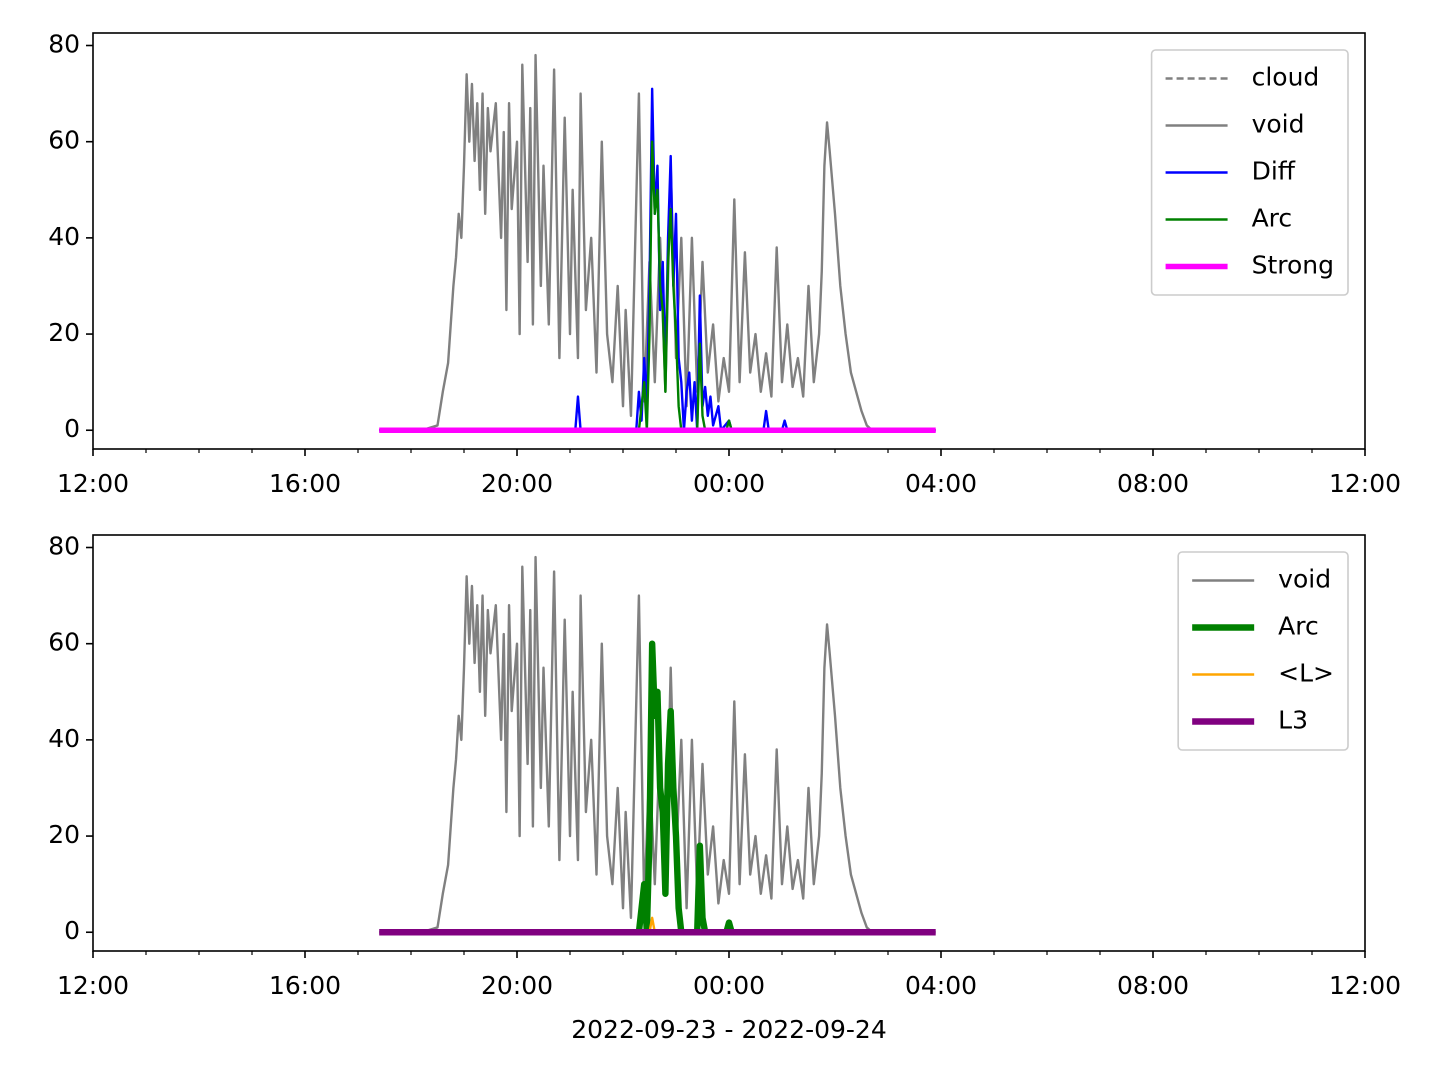  I want to click on legend-label: <L>, so click(1306, 673).